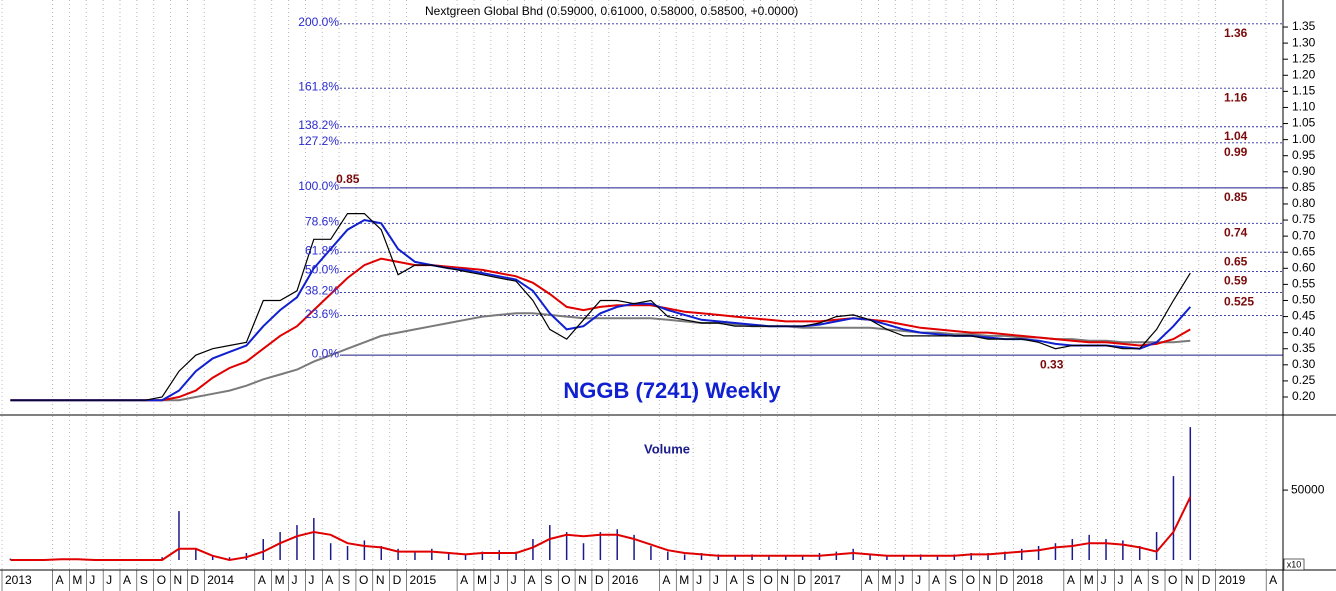 The height and width of the screenshot is (591, 1336). Describe the element at coordinates (1304, 58) in the screenshot. I see `y-tick-label: 1.25` at that location.